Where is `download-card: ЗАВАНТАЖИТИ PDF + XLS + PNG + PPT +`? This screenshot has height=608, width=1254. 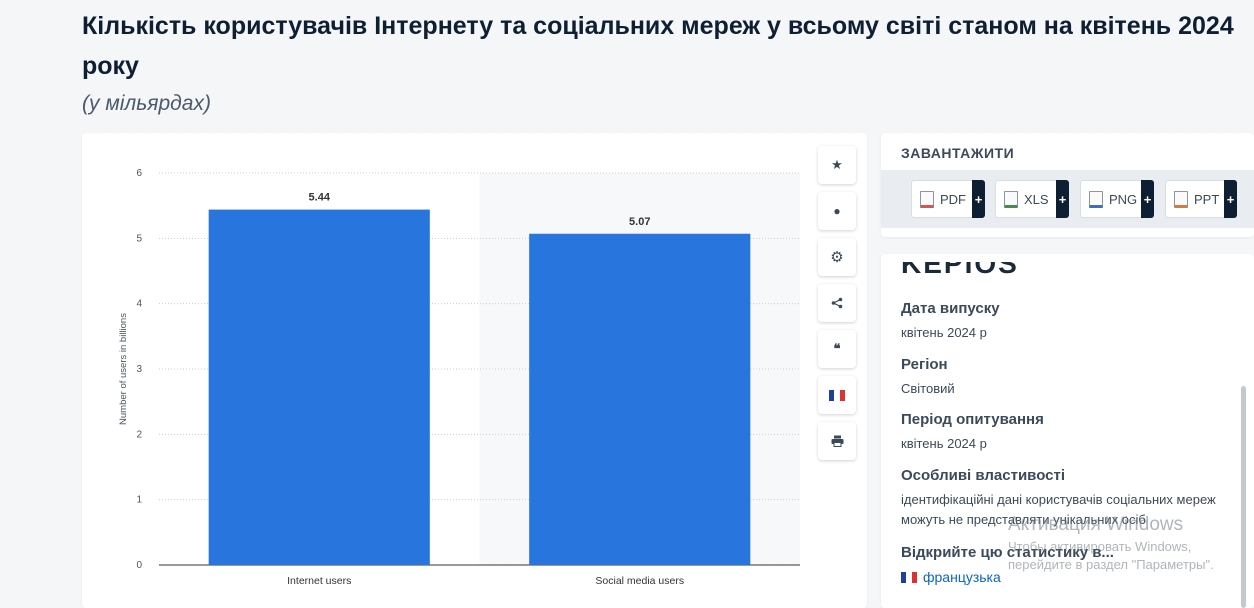
download-card: ЗАВАНТАЖИТИ PDF + XLS + PNG + PPT + is located at coordinates (1067, 185).